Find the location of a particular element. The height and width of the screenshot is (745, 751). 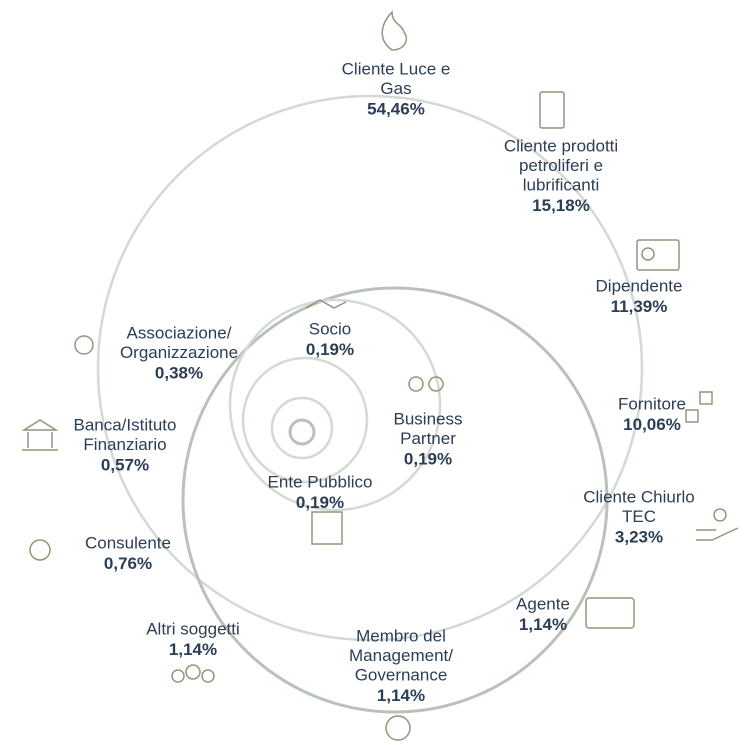

item-label: Membro del is located at coordinates (401, 635).